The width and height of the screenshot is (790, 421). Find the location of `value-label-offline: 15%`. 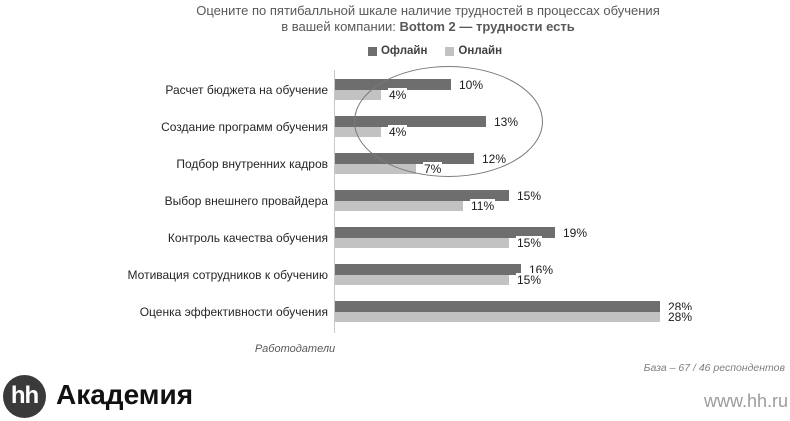

value-label-offline: 15% is located at coordinates (529, 196).